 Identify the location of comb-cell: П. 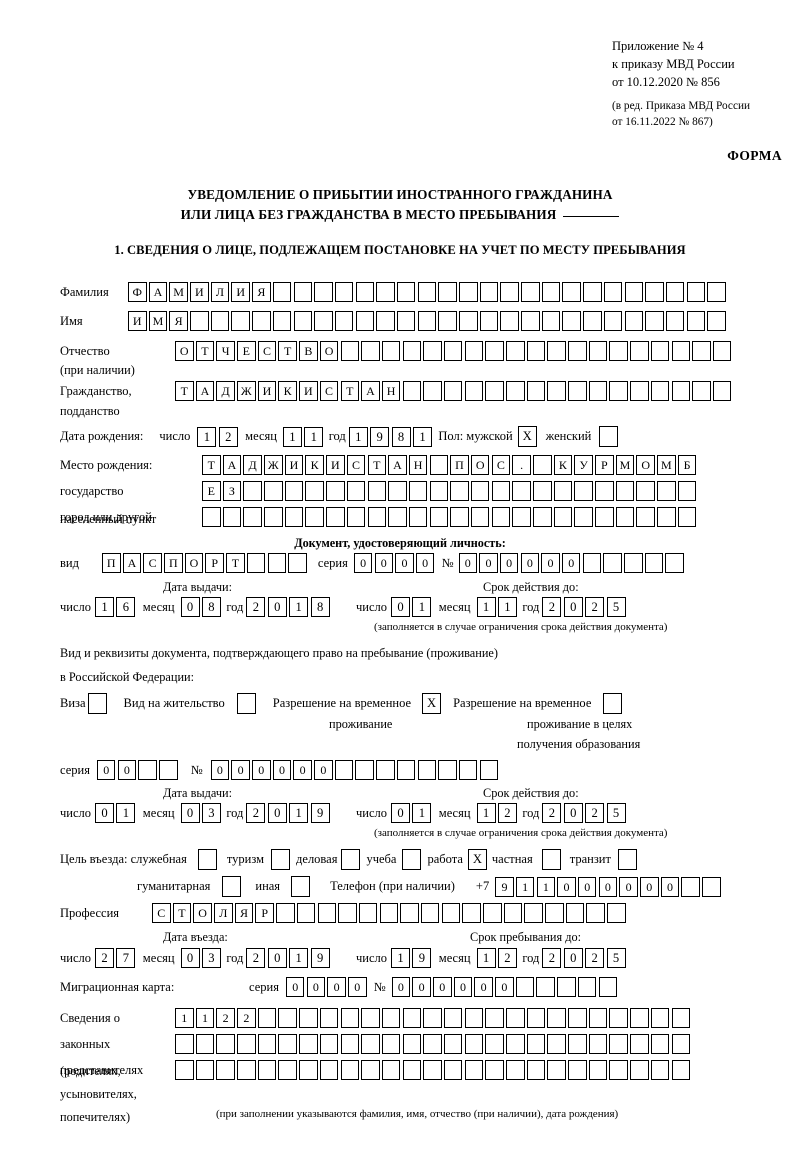
(173, 563).